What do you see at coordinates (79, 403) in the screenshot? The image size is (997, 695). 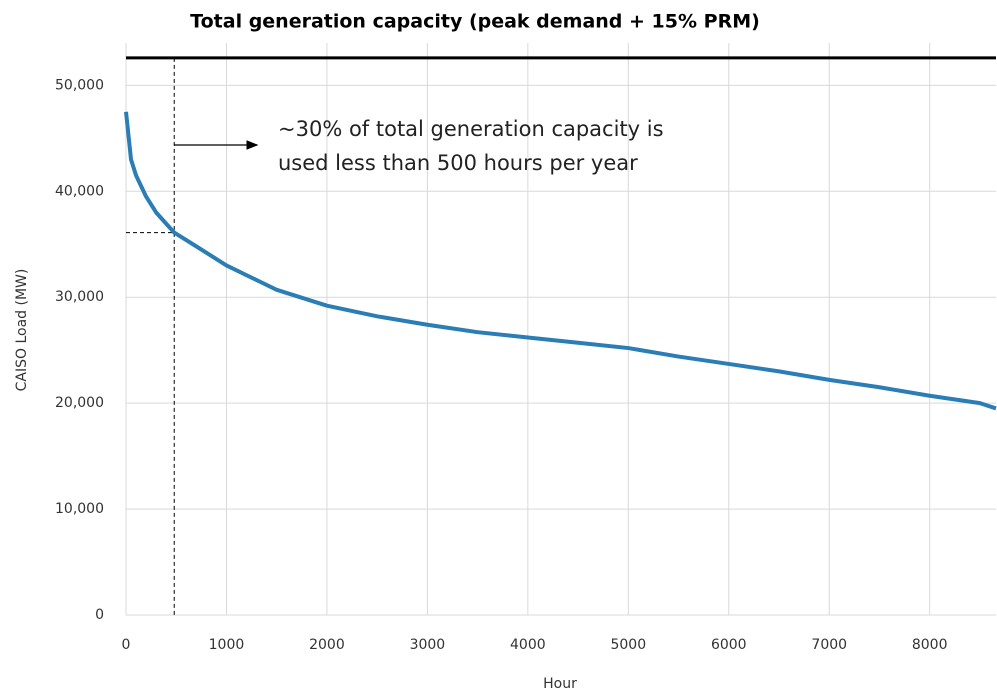 I see `y-tick-label: 20,000` at bounding box center [79, 403].